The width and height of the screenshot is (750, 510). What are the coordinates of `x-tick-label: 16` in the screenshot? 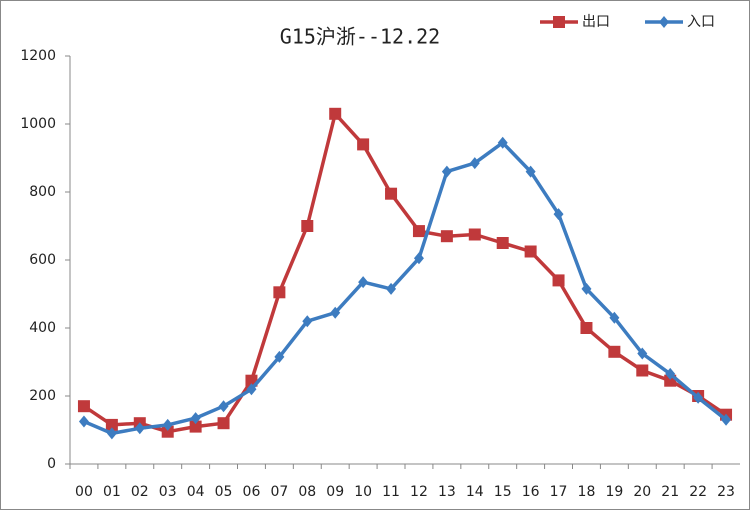 It's located at (531, 492).